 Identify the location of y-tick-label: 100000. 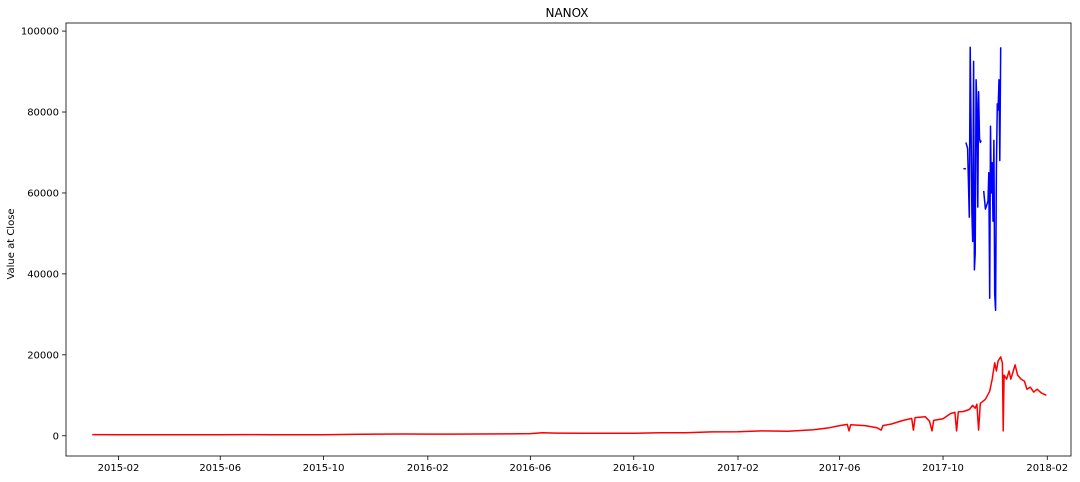
(40, 32).